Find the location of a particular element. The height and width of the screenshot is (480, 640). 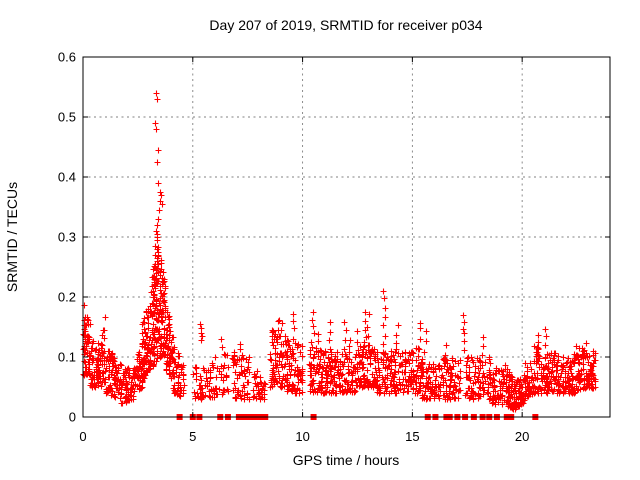

x-tick-label: 10 is located at coordinates (302, 436).